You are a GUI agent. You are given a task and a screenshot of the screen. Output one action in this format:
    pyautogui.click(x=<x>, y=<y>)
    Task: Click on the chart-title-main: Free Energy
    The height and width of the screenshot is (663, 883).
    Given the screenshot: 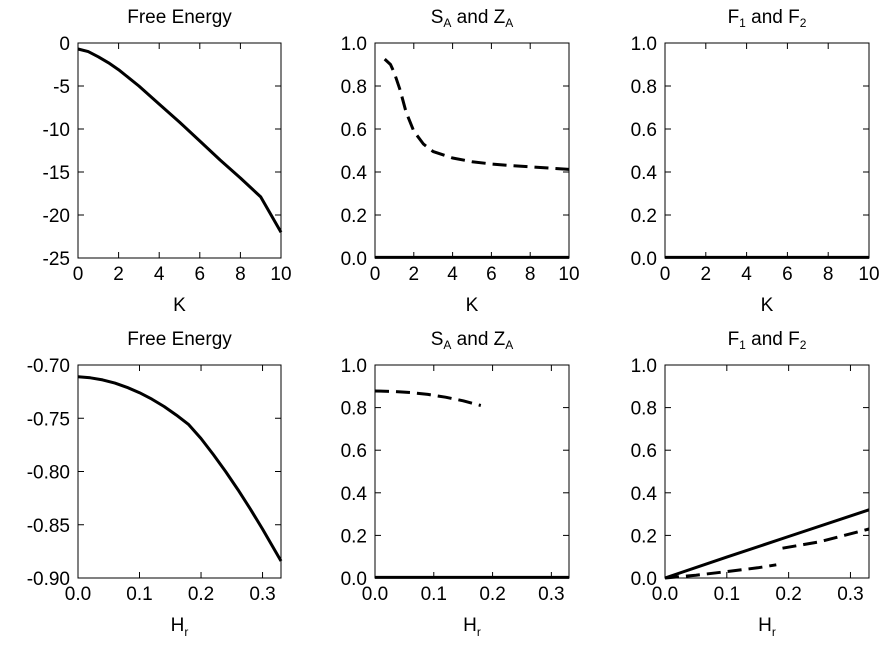 What is the action you would take?
    pyautogui.click(x=179, y=339)
    